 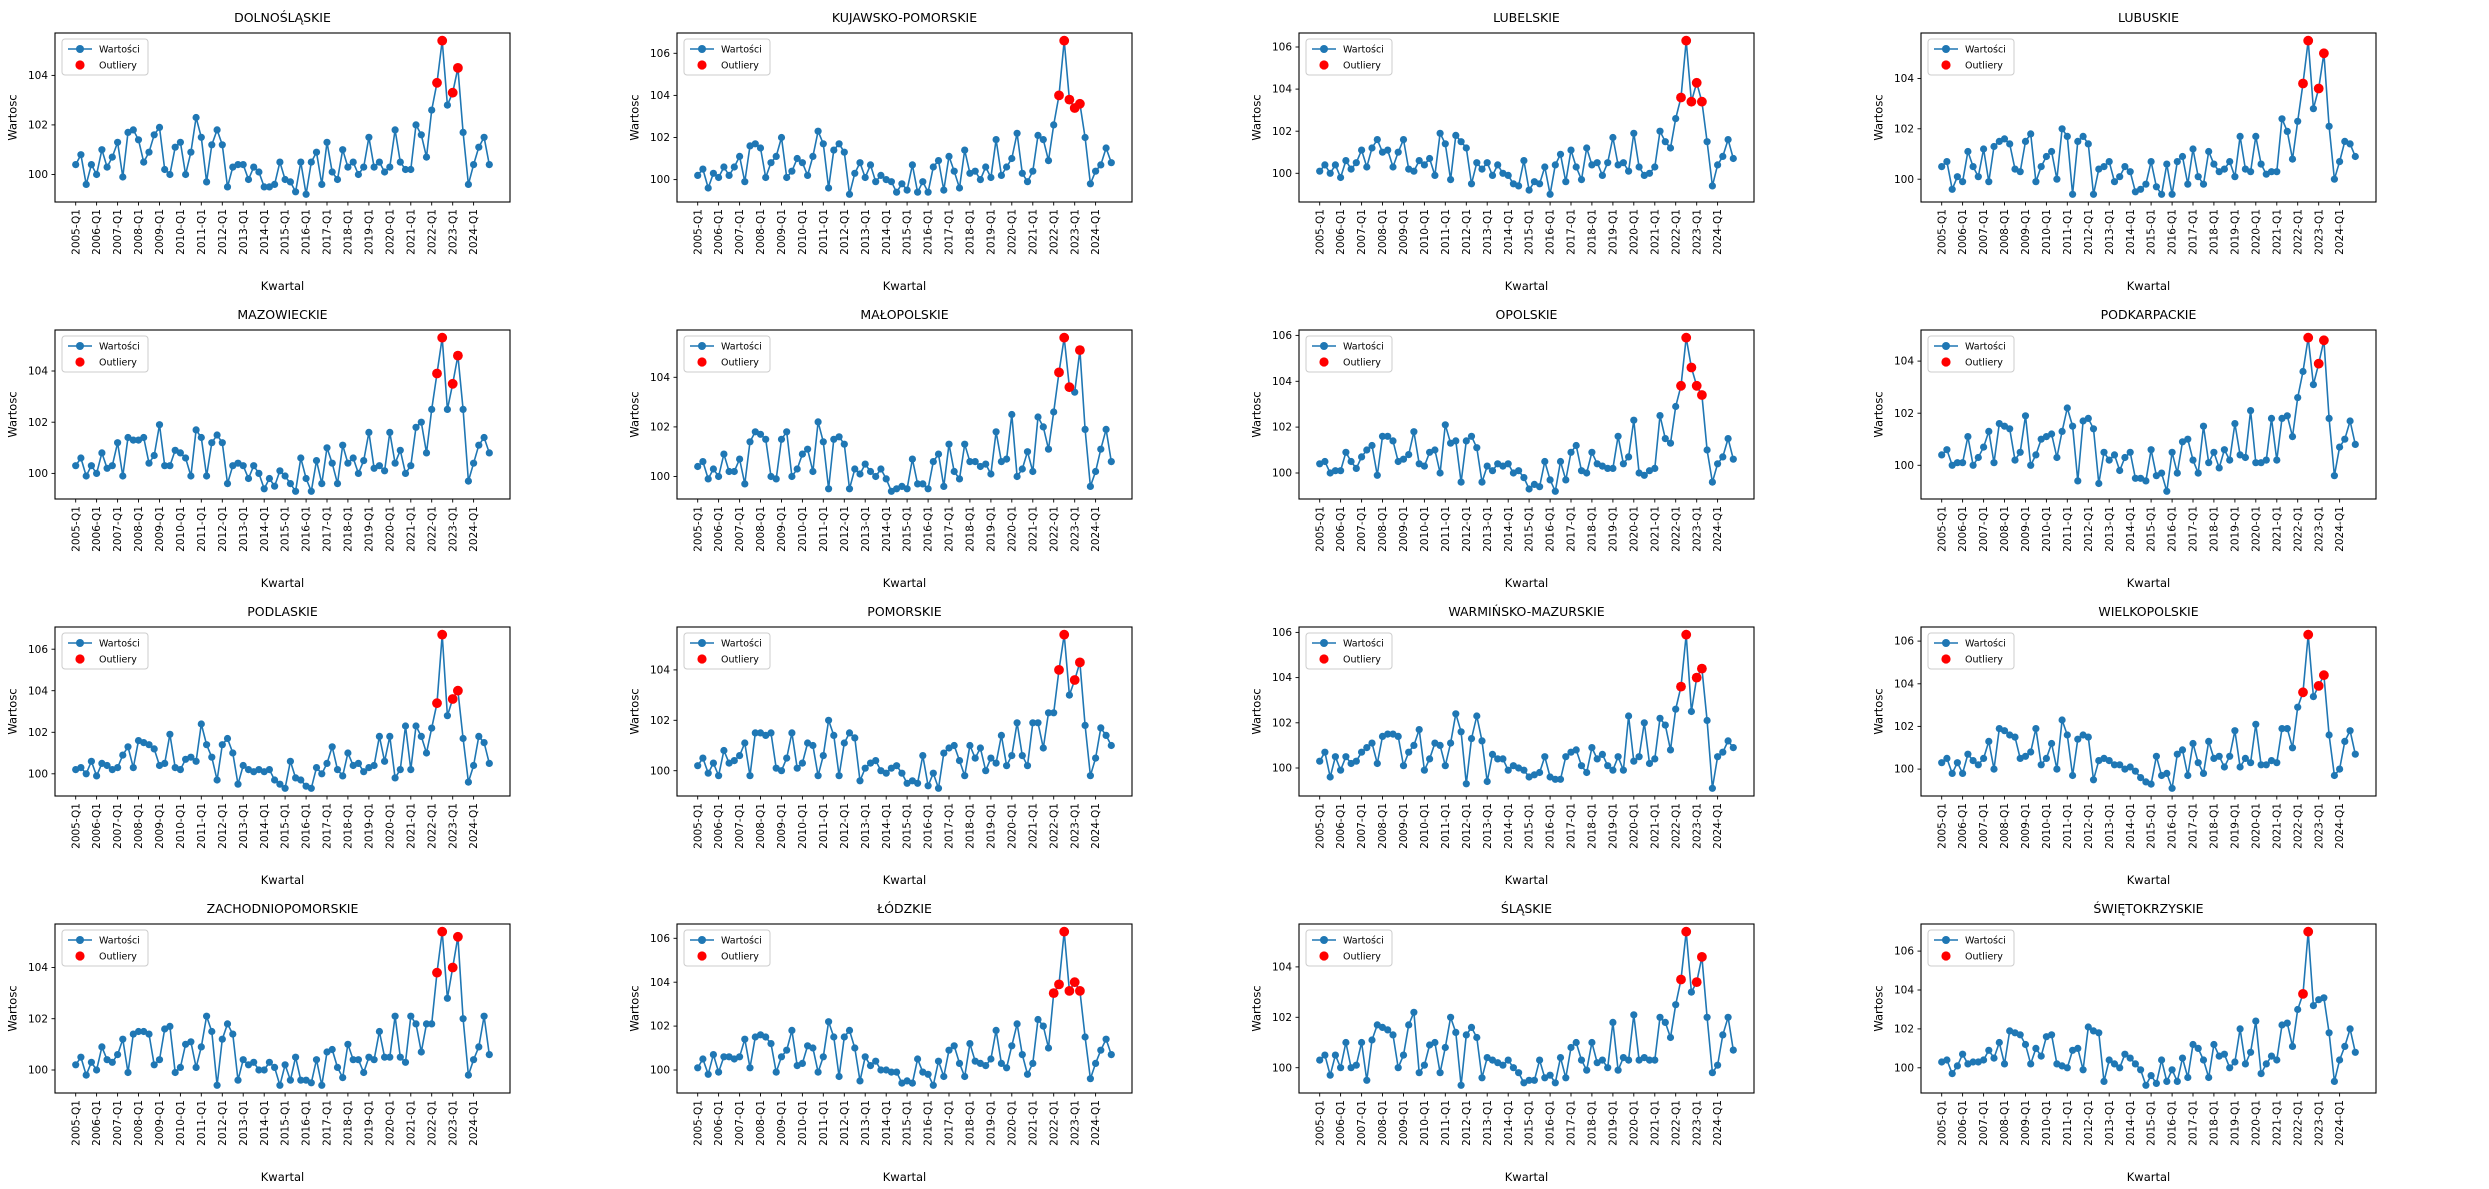 What do you see at coordinates (904, 611) in the screenshot?
I see `subplot-title: POMORSKIE` at bounding box center [904, 611].